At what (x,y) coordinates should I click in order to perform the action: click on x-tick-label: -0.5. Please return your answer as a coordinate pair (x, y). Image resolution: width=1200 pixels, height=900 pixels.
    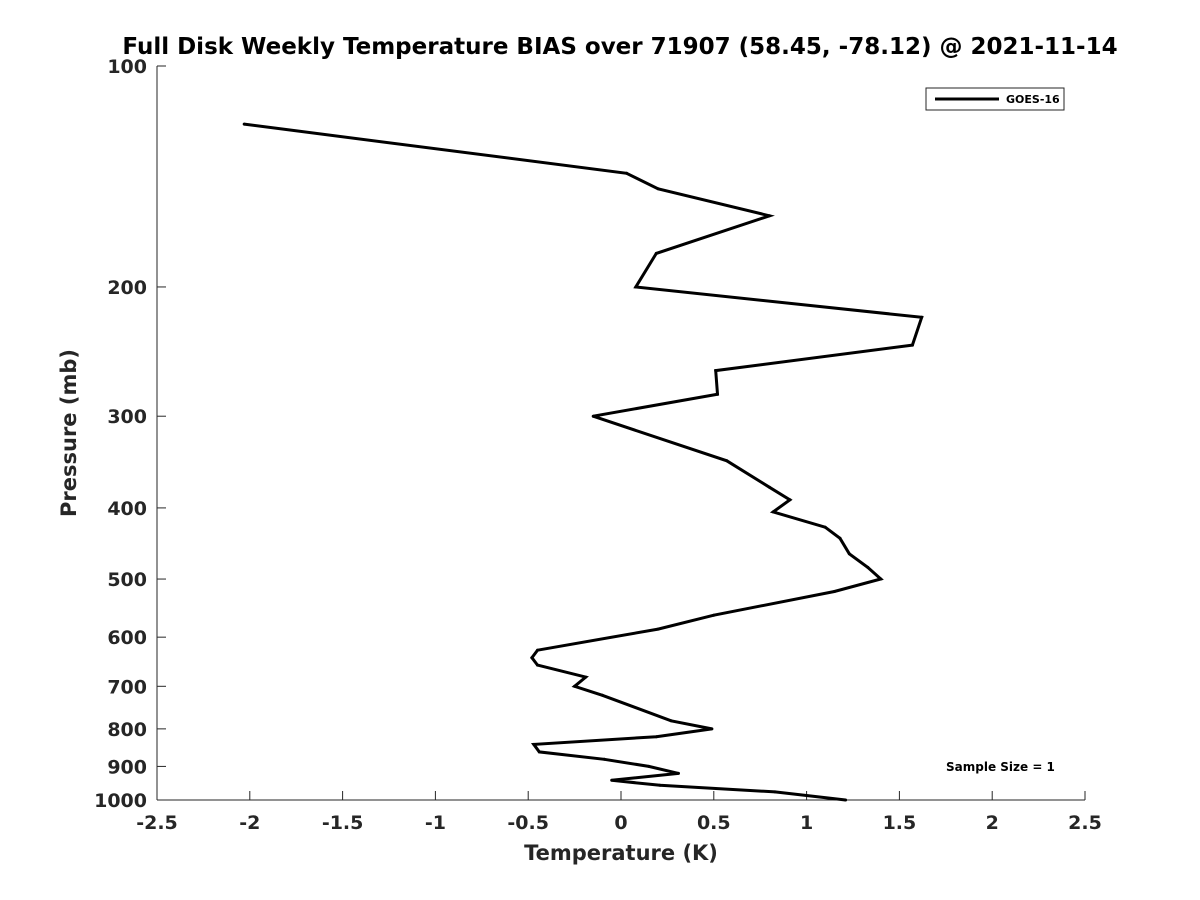
    Looking at the image, I should click on (528, 823).